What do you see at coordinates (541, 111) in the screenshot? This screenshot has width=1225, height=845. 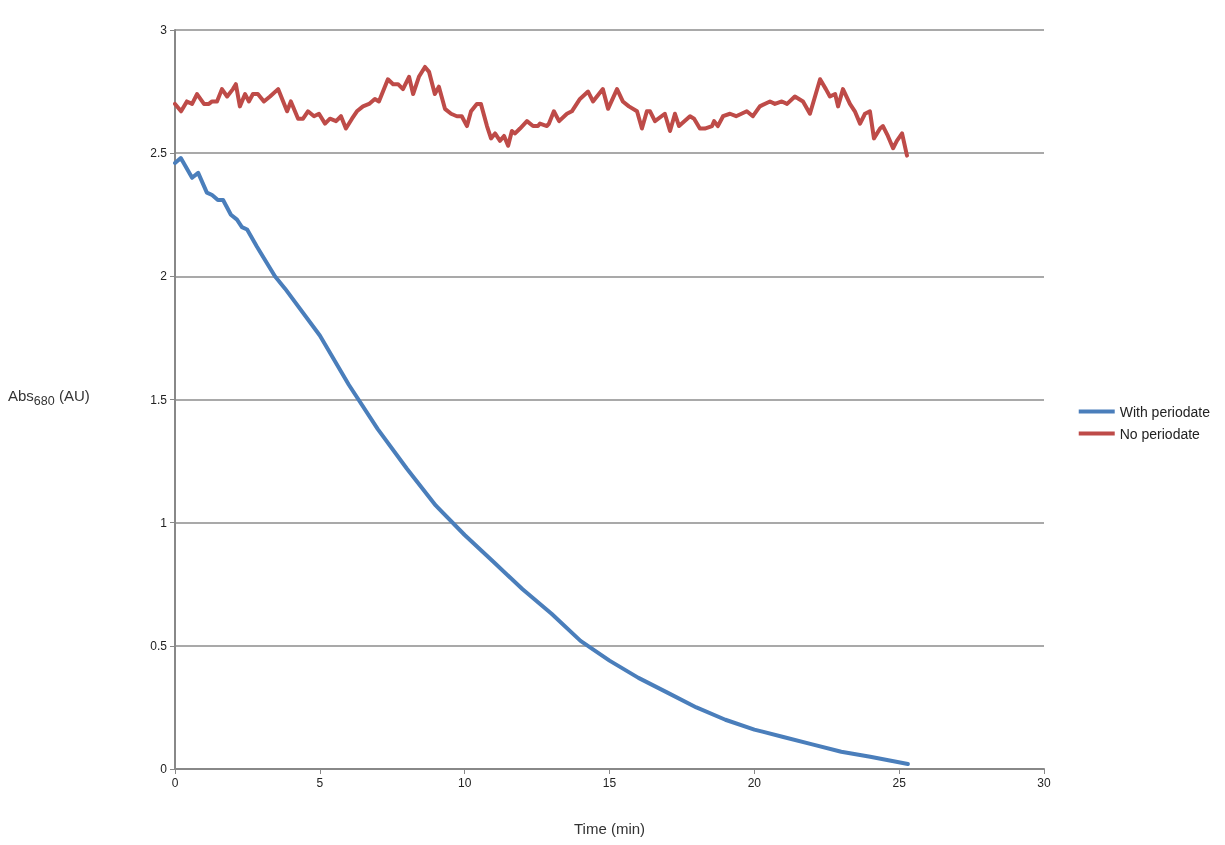 I see `line-series` at bounding box center [541, 111].